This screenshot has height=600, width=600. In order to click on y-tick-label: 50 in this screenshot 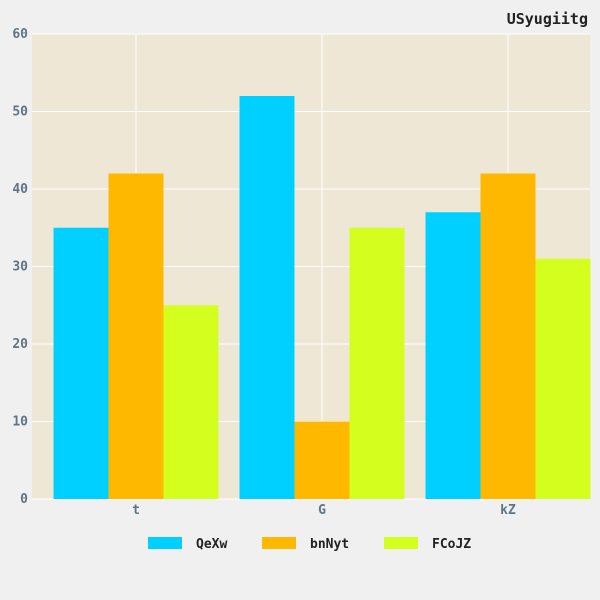, I will do `click(20, 112)`.